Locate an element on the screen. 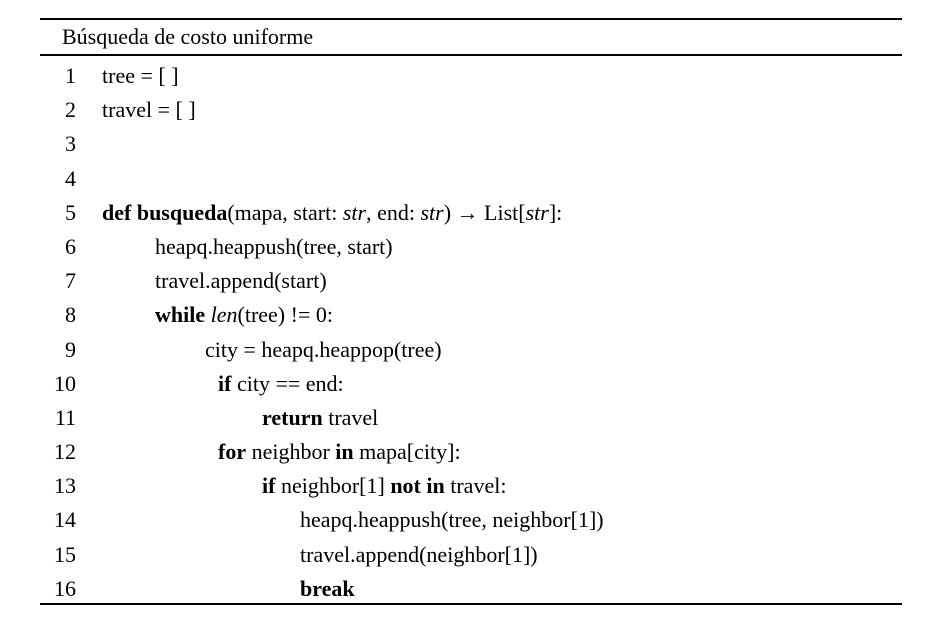  line-code: while len(tree) != 0: is located at coordinates (244, 315).